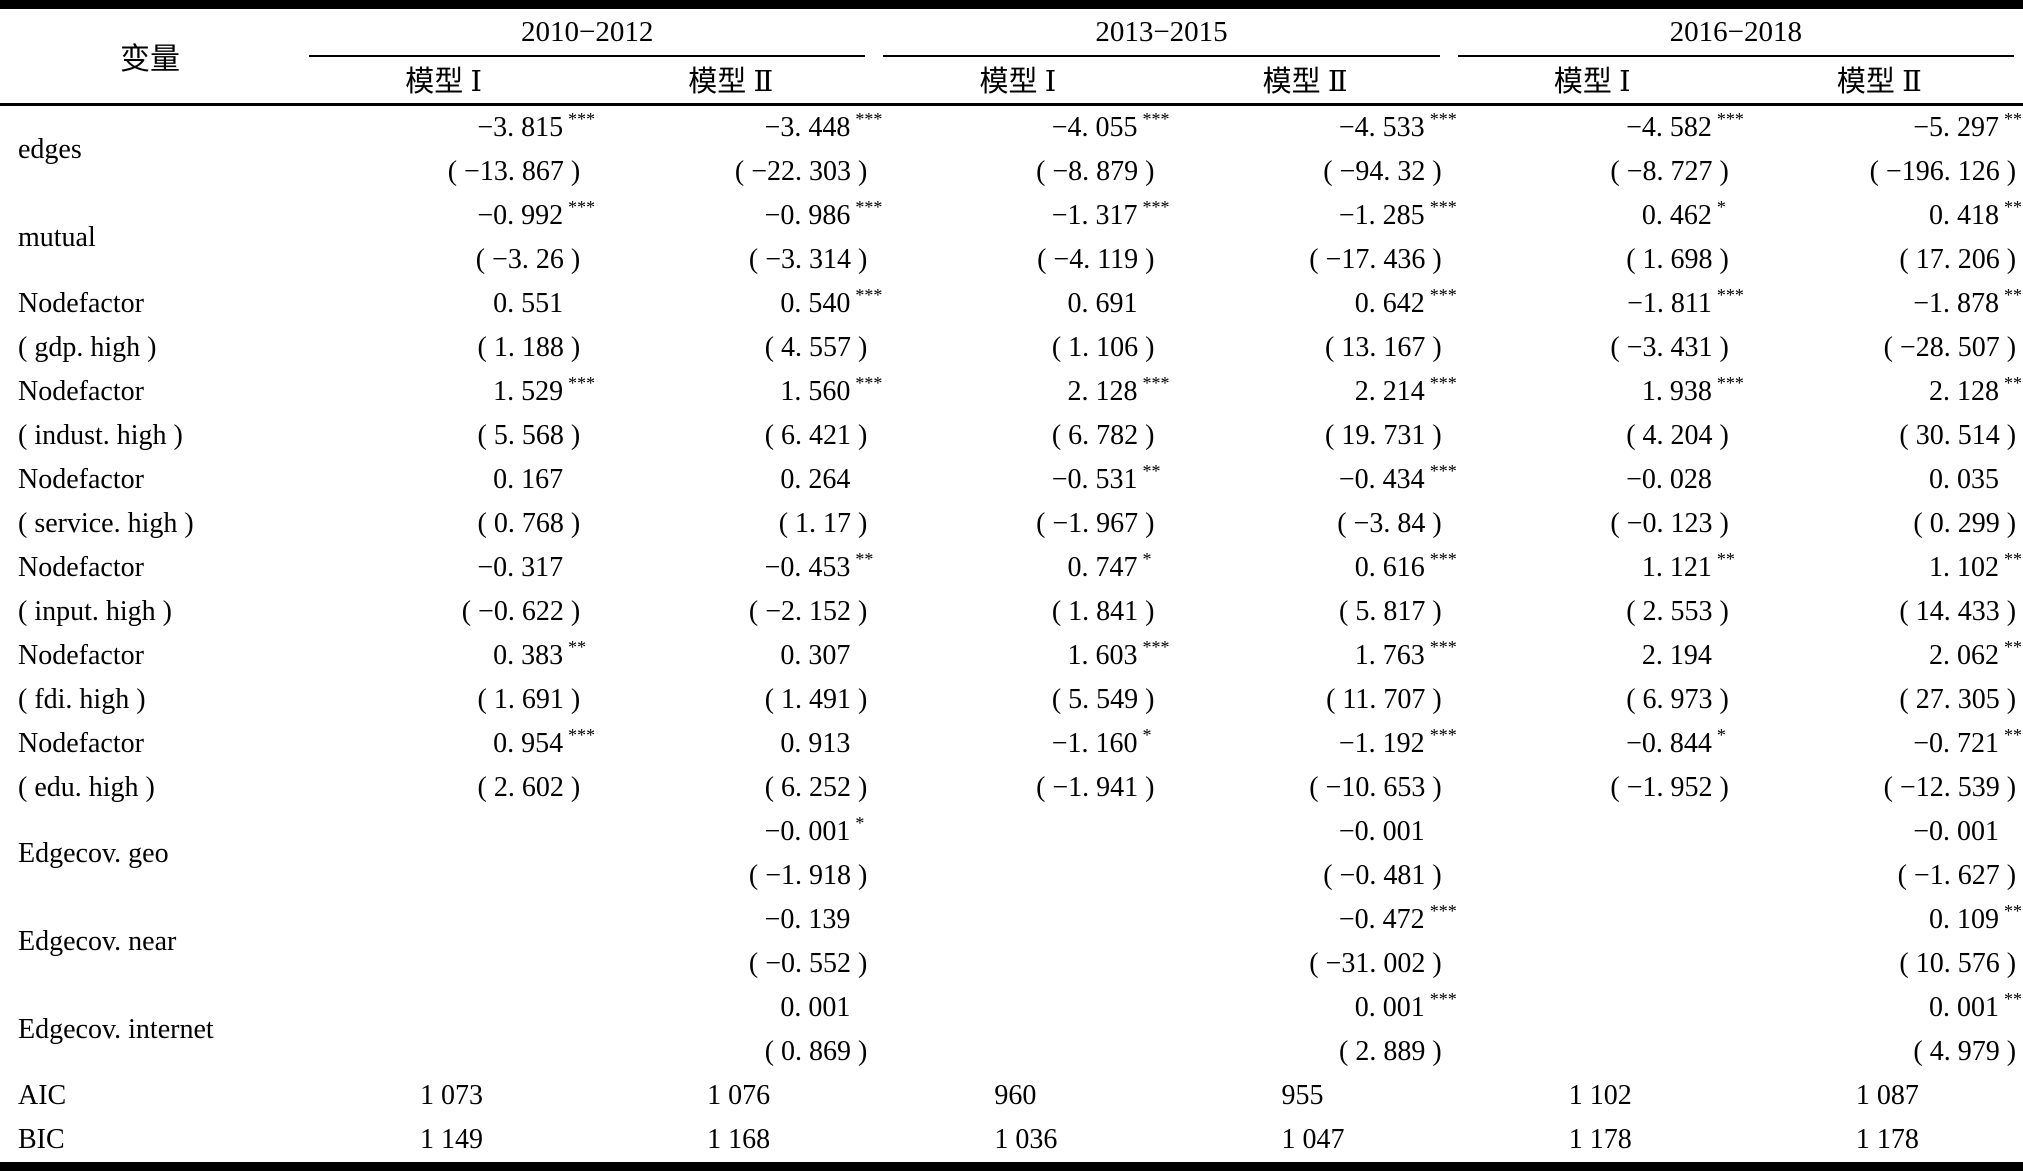  I want to click on coefficient-line: −0. 721***, so click(1968, 742).